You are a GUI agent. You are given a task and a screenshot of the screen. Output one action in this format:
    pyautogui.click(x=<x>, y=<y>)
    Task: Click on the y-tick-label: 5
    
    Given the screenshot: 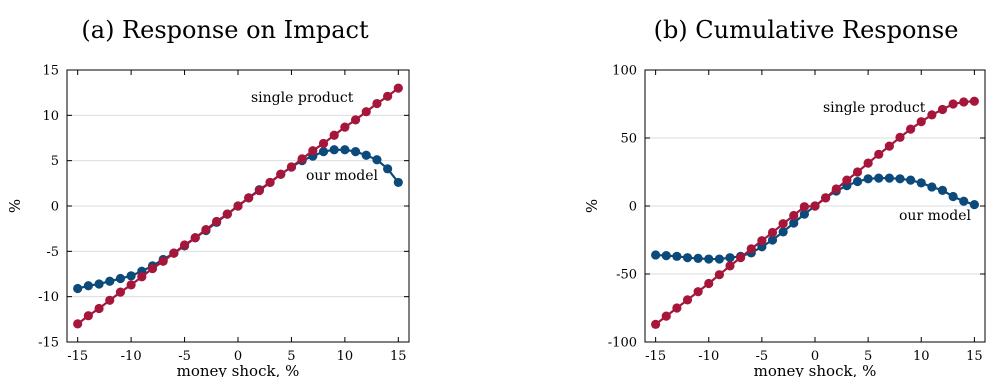 What is the action you would take?
    pyautogui.click(x=55, y=161)
    